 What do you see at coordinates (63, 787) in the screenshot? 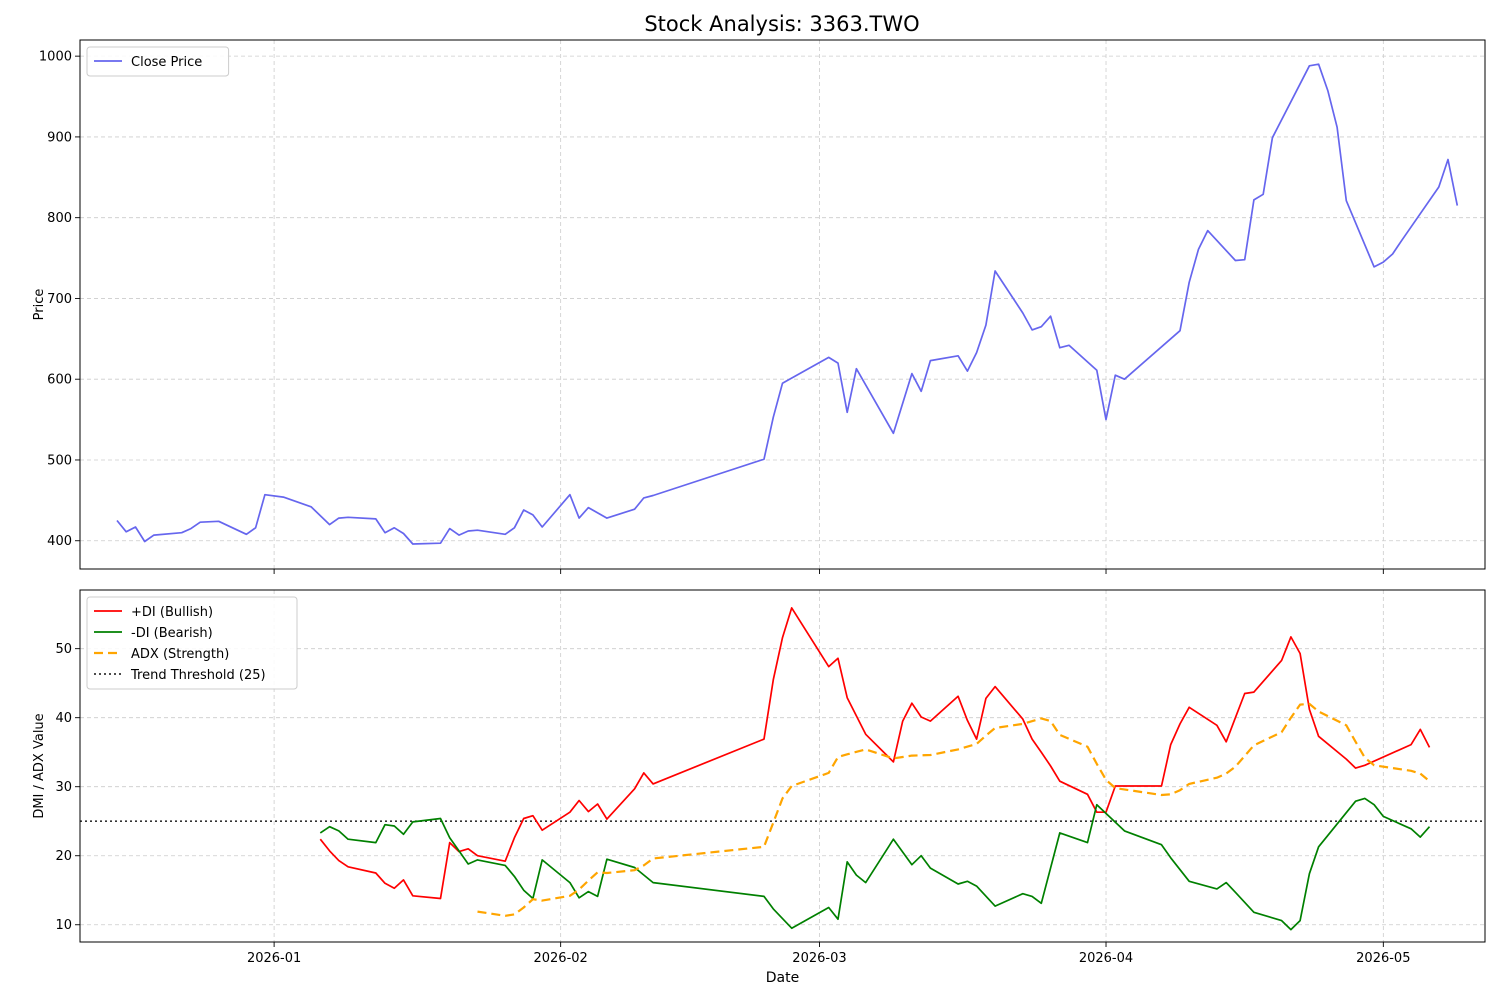
I see `y-tick-label: 30` at bounding box center [63, 787].